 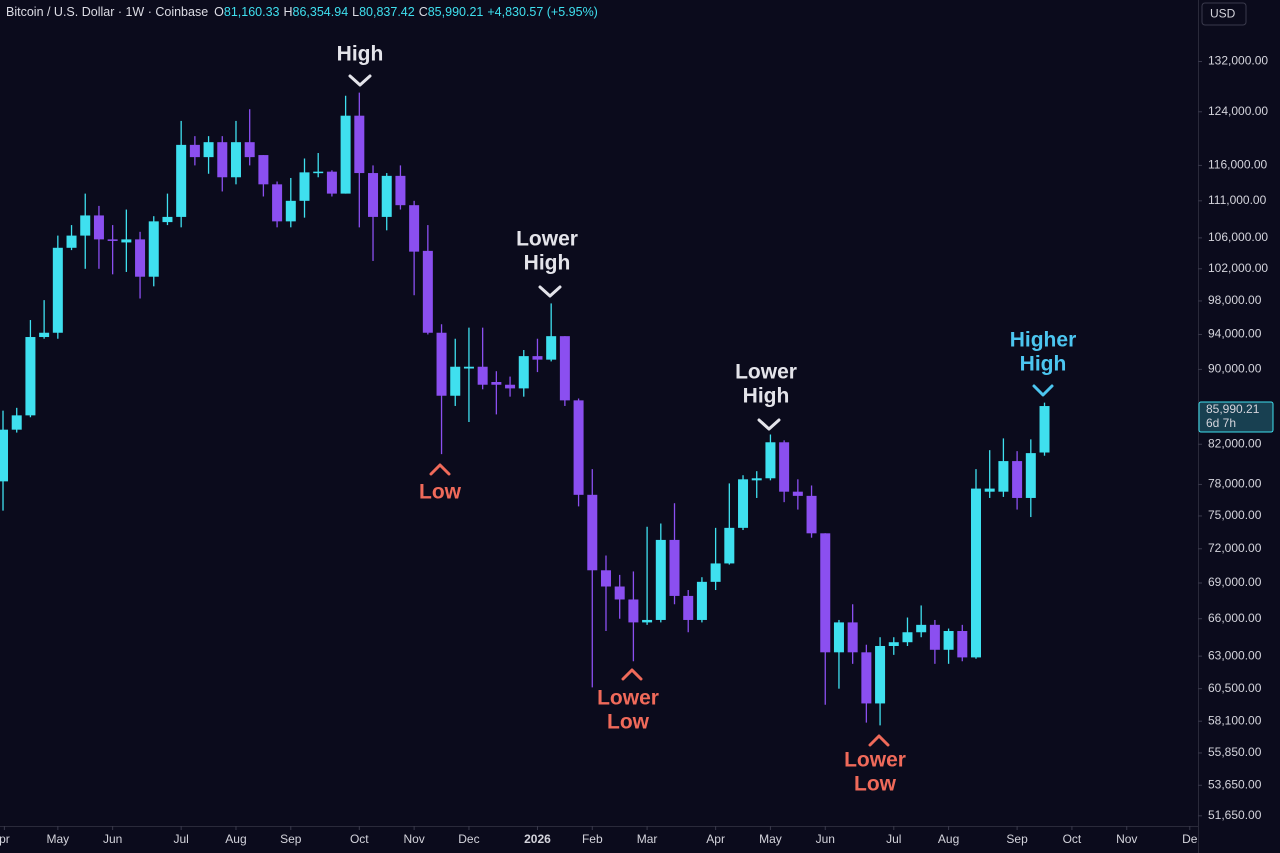 What do you see at coordinates (423, 12) in the screenshot?
I see `ohlc-key: C` at bounding box center [423, 12].